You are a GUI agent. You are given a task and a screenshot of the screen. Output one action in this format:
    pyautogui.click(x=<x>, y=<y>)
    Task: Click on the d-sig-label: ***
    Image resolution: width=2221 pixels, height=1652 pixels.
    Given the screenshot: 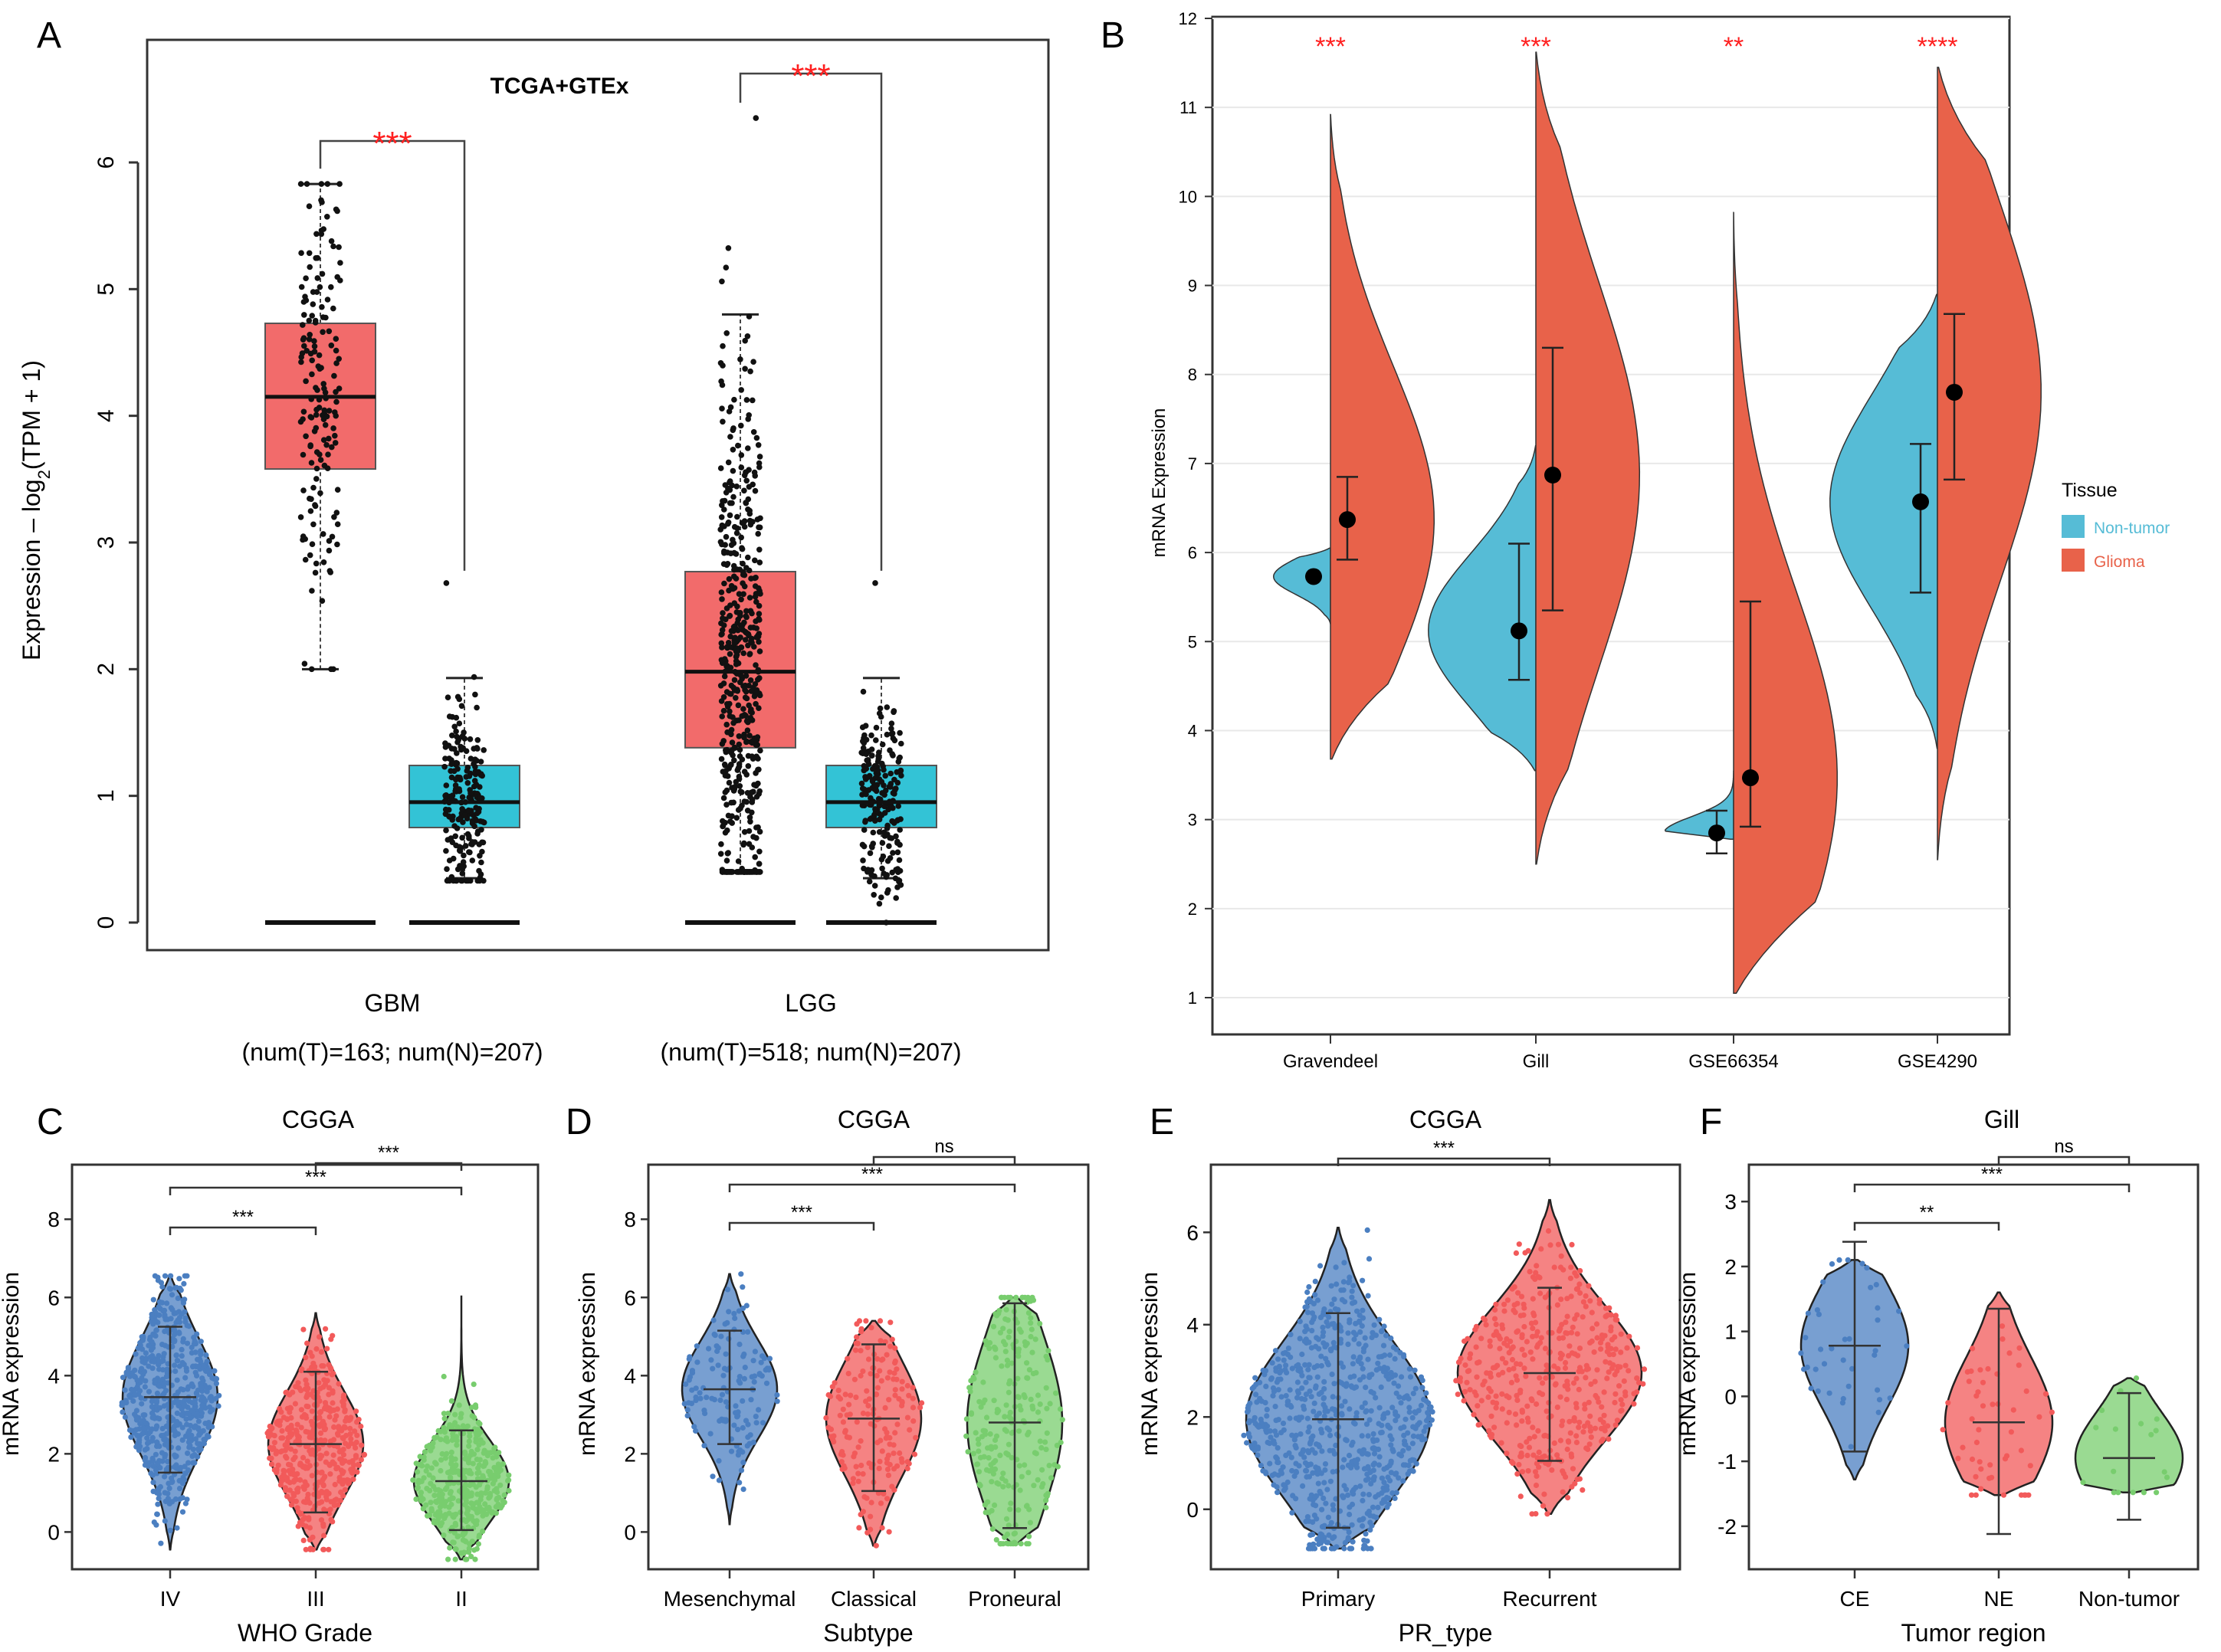 What is the action you would take?
    pyautogui.click(x=801, y=1213)
    